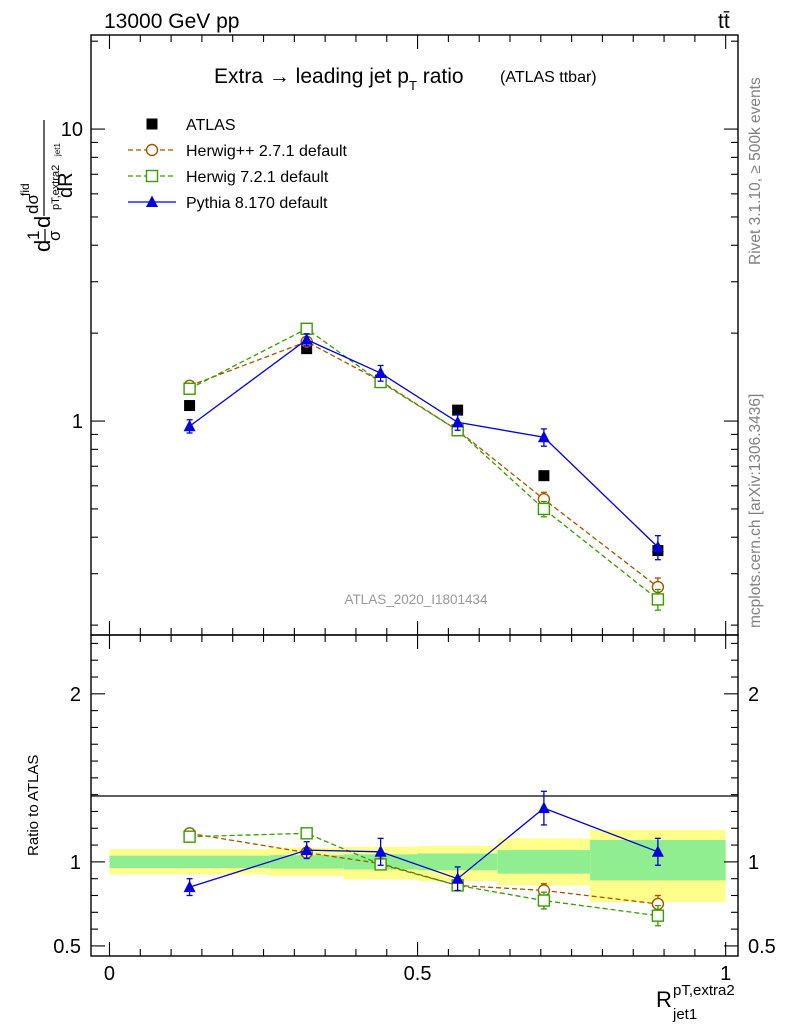 The width and height of the screenshot is (786, 1024). I want to click on ratio-x-tick-labels: 0 0.5 1, so click(417, 974).